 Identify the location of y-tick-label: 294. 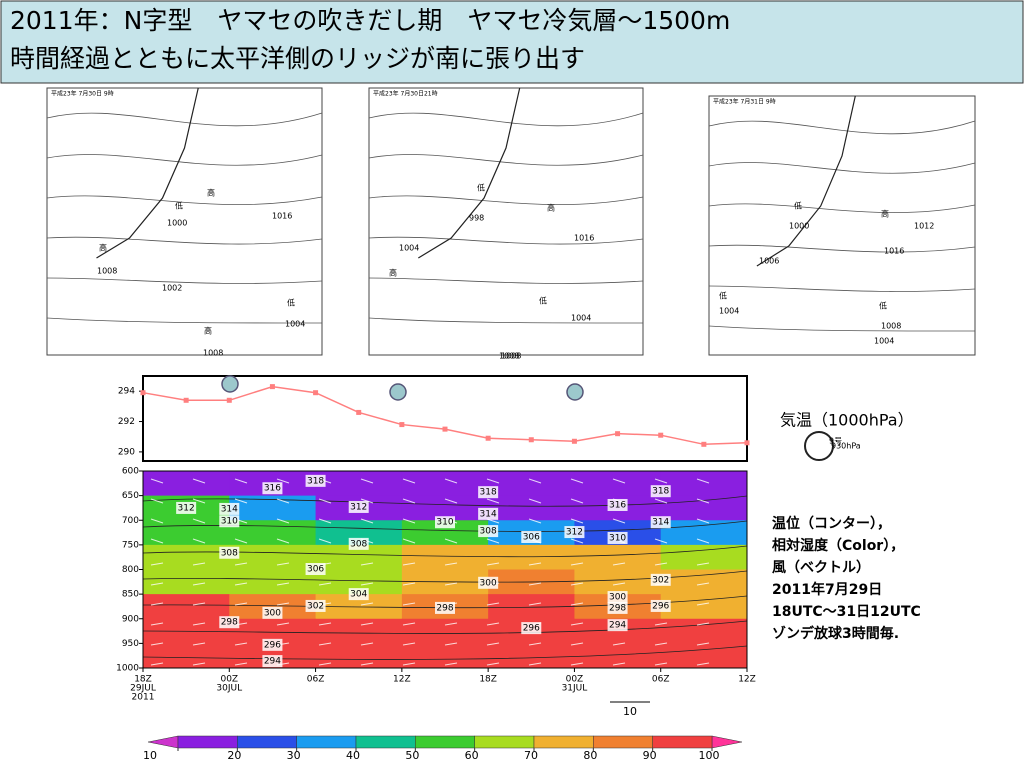
(126, 392).